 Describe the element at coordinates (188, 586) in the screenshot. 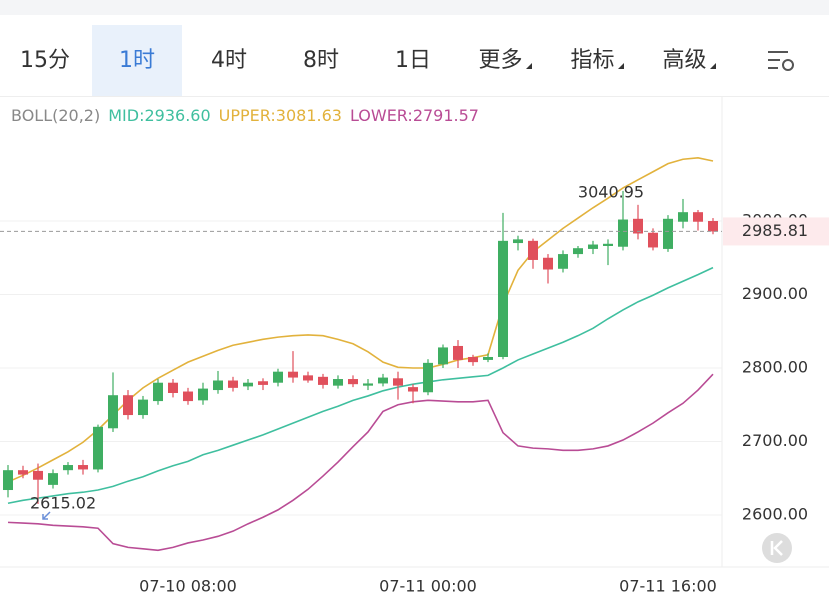

I see `x-tick-label: 07-10 08:00` at that location.